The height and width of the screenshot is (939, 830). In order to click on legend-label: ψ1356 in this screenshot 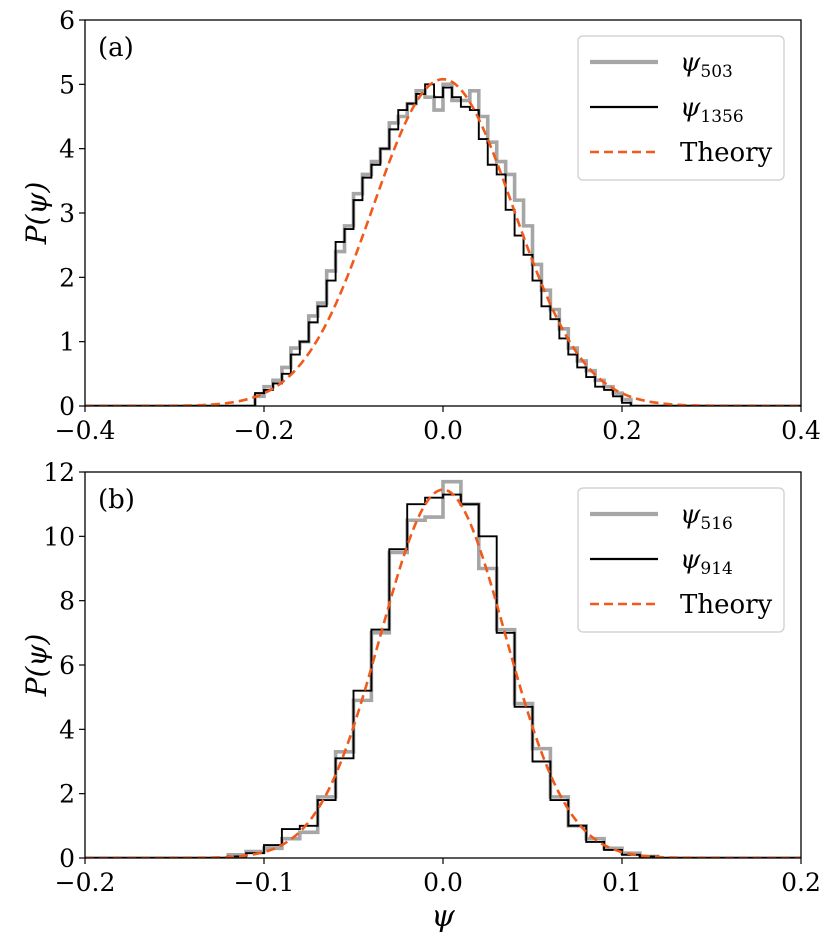, I will do `click(712, 110)`.